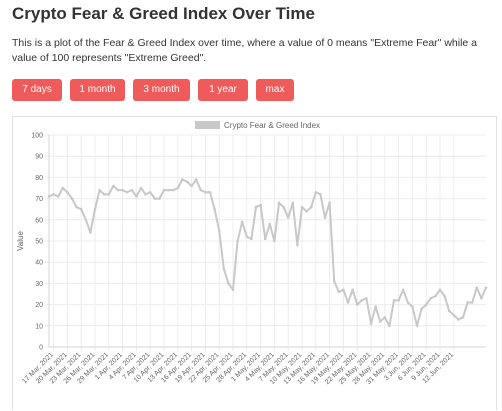 The image size is (502, 411). Describe the element at coordinates (223, 90) in the screenshot. I see `range-1-year-button: 1 year` at that location.